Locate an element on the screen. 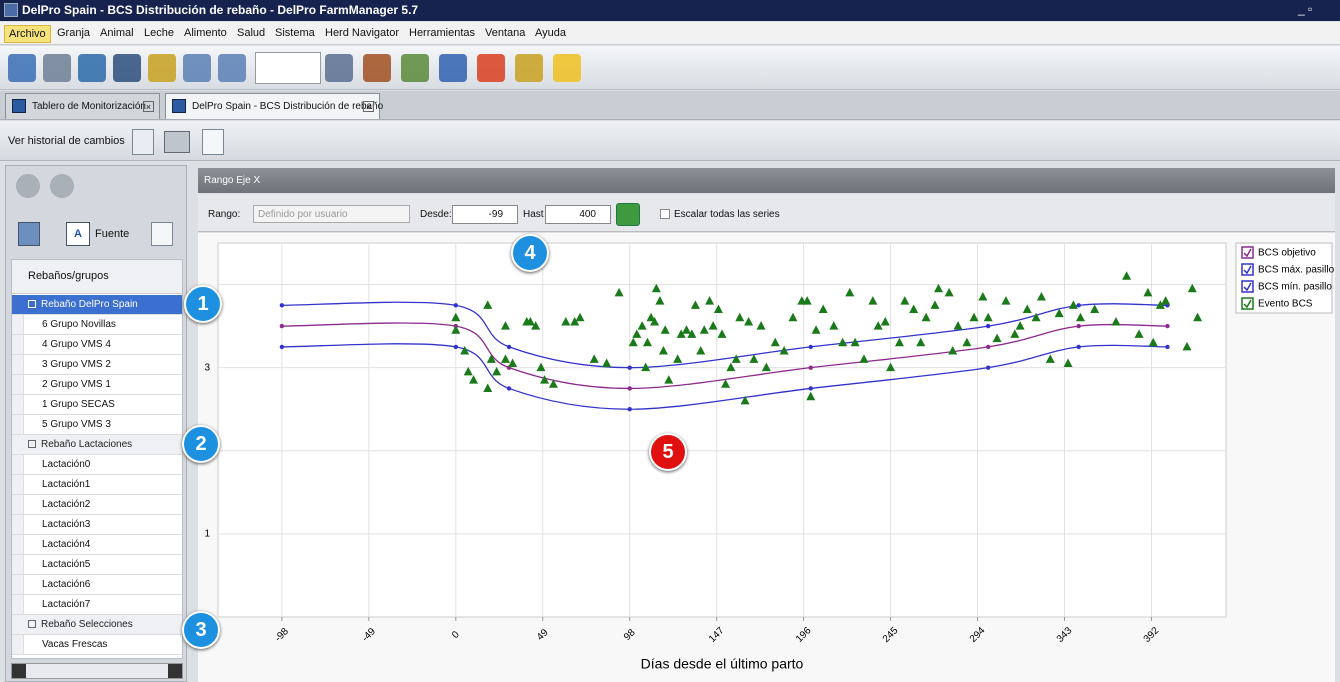  scroll-left is located at coordinates (19, 671).